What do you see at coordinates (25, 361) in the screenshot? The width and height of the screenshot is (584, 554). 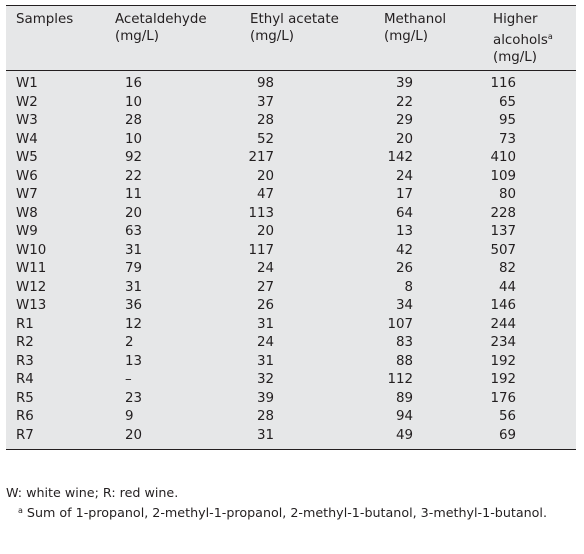 I see `cell-sample: R3` at bounding box center [25, 361].